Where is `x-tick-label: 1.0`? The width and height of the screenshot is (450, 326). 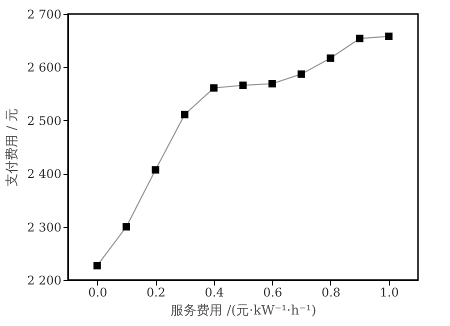
x-tick-label: 1.0 is located at coordinates (389, 293).